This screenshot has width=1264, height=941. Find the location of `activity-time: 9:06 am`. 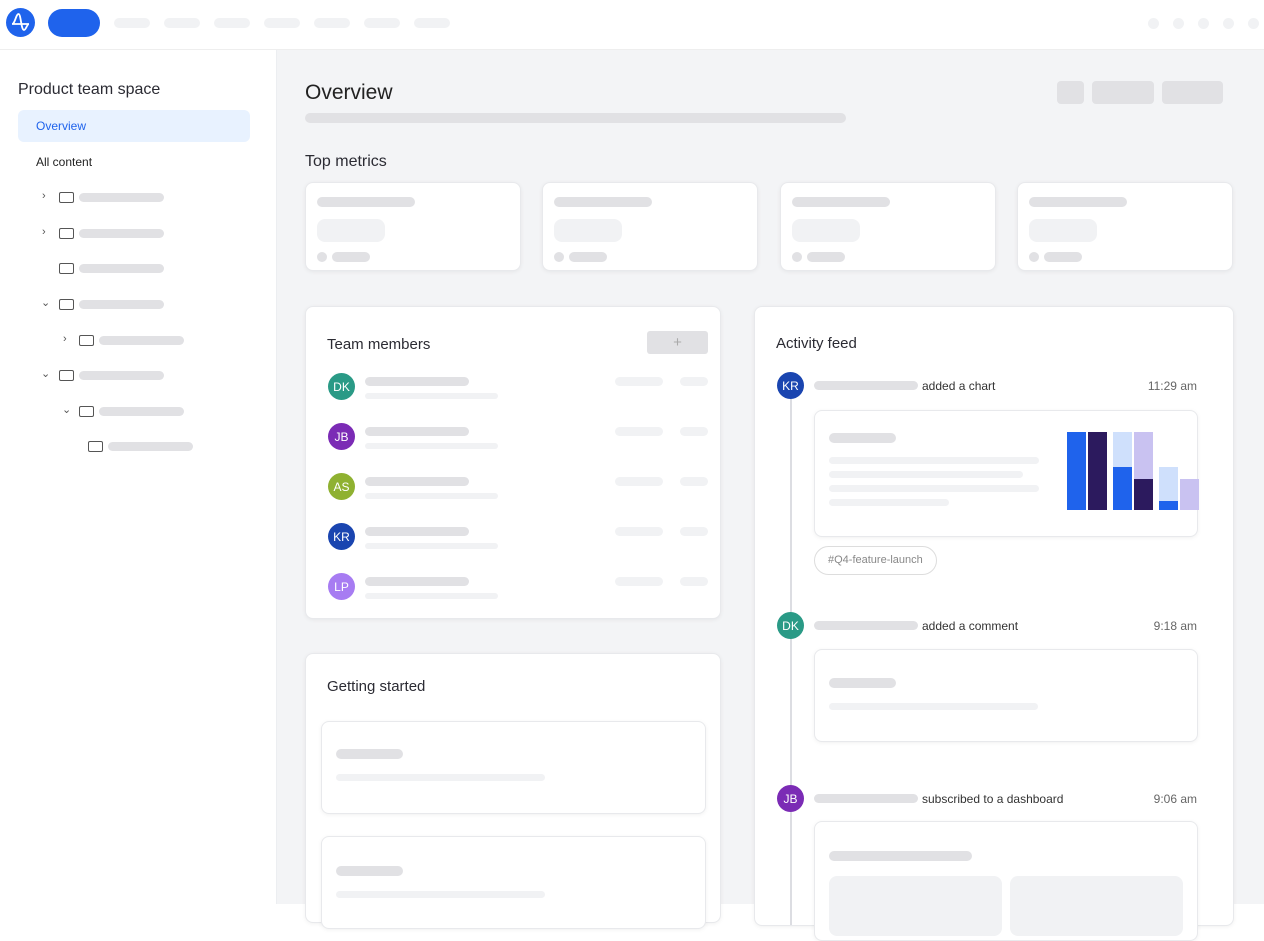

activity-time: 9:06 am is located at coordinates (1175, 799).